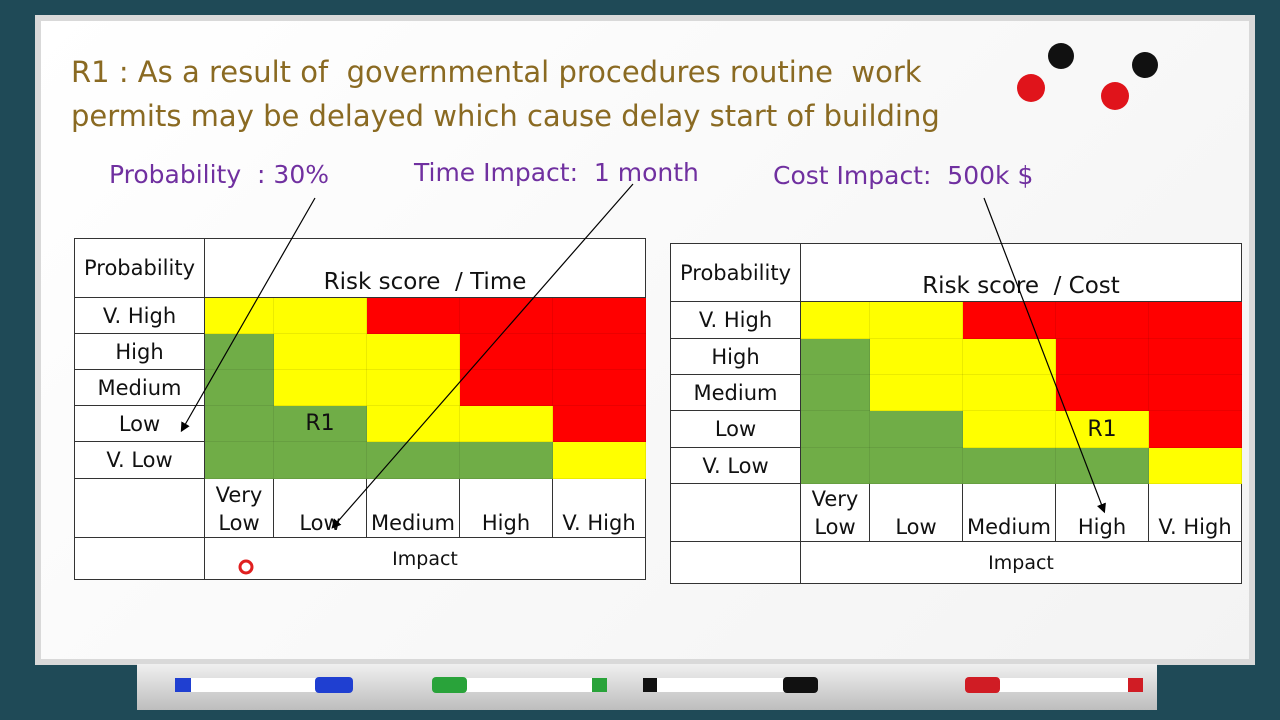 This screenshot has width=1280, height=720. I want to click on risk-cell: R1, so click(320, 423).